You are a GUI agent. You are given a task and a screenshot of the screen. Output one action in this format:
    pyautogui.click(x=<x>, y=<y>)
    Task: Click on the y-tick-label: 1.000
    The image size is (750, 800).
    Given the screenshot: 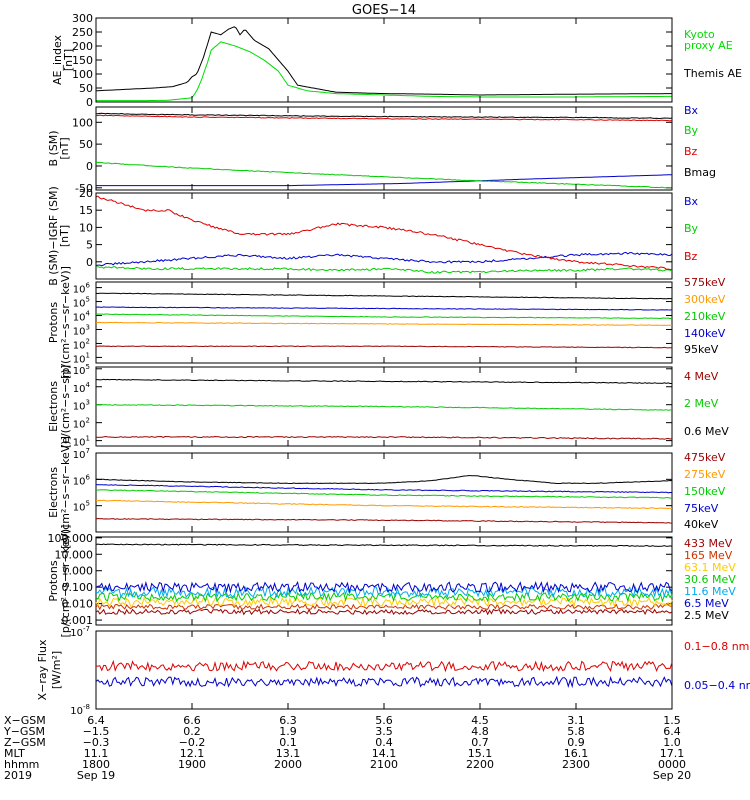 What is the action you would take?
    pyautogui.click(x=78, y=571)
    